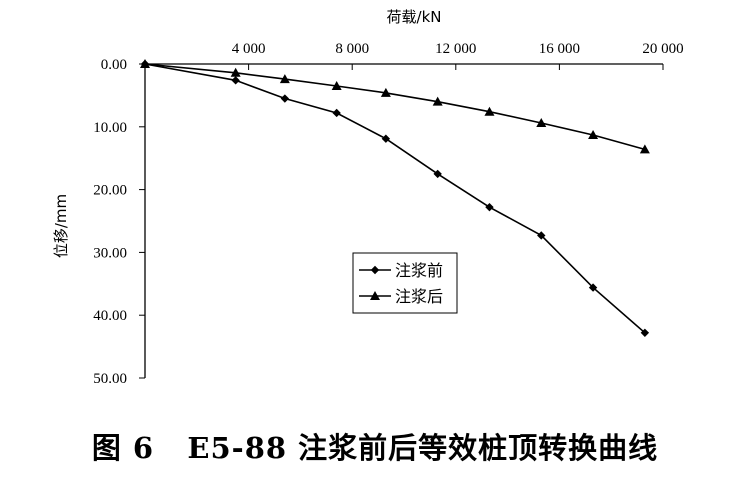 Image resolution: width=750 pixels, height=480 pixels. Describe the element at coordinates (559, 49) in the screenshot. I see `x-tick-label: 16 000` at that location.